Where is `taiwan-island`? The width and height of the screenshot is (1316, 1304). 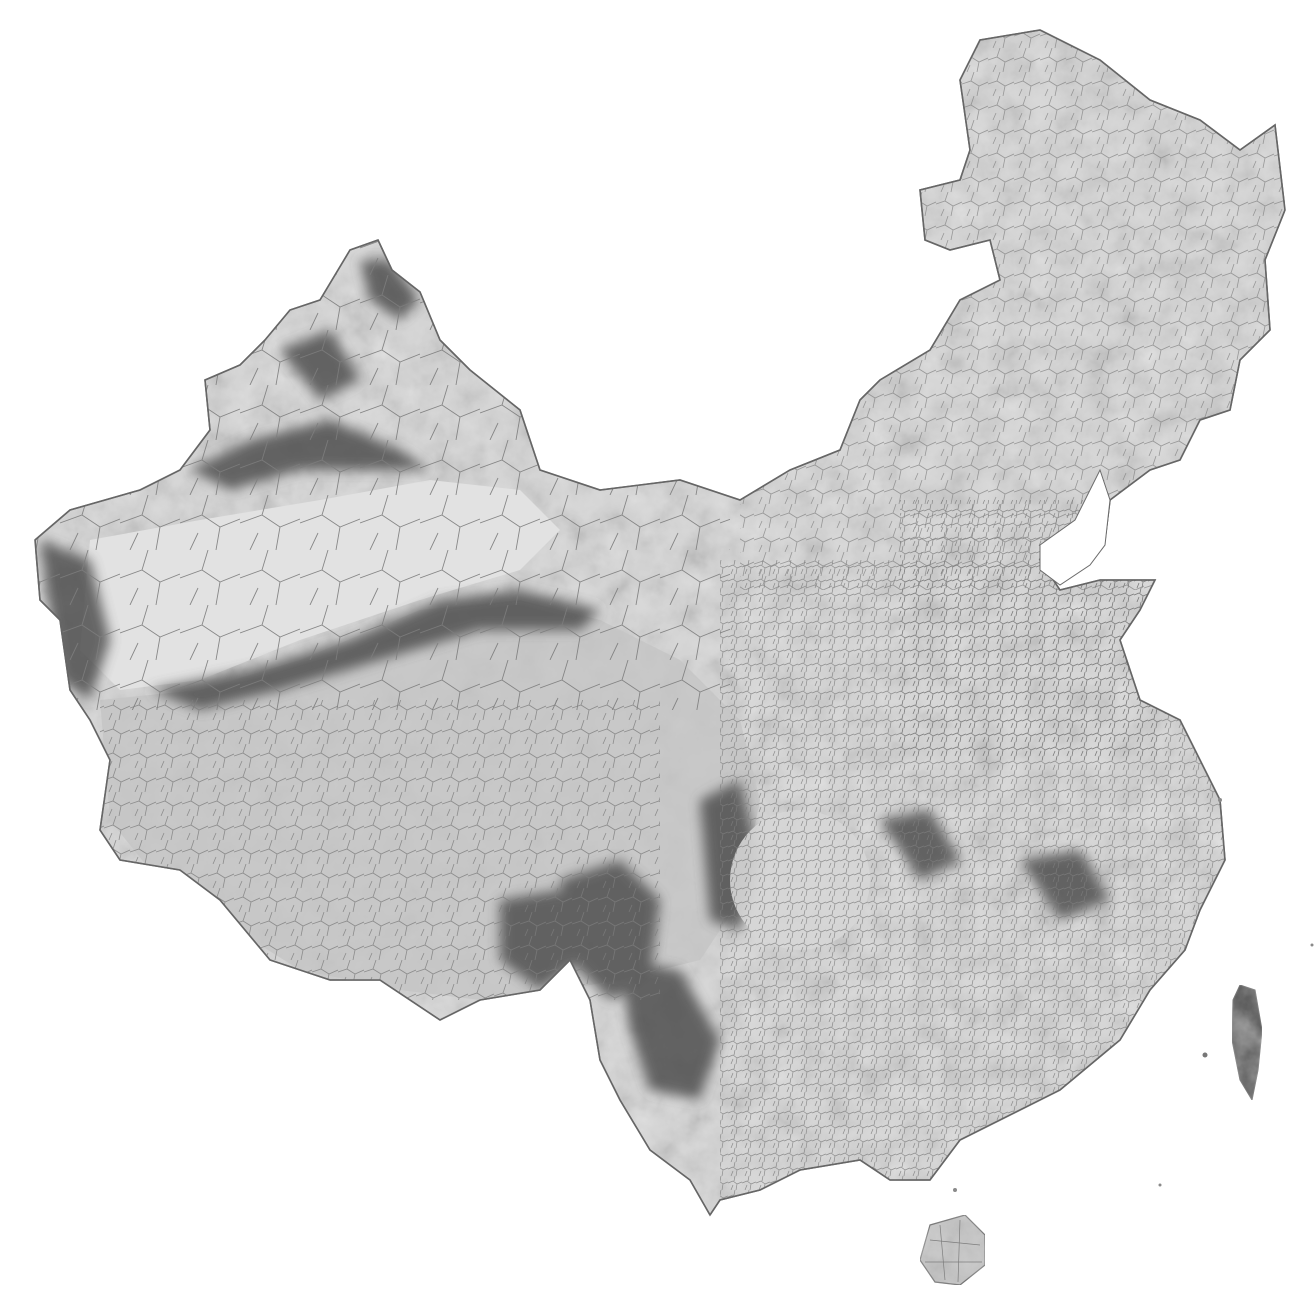 taiwan-island is located at coordinates (1232, 1043).